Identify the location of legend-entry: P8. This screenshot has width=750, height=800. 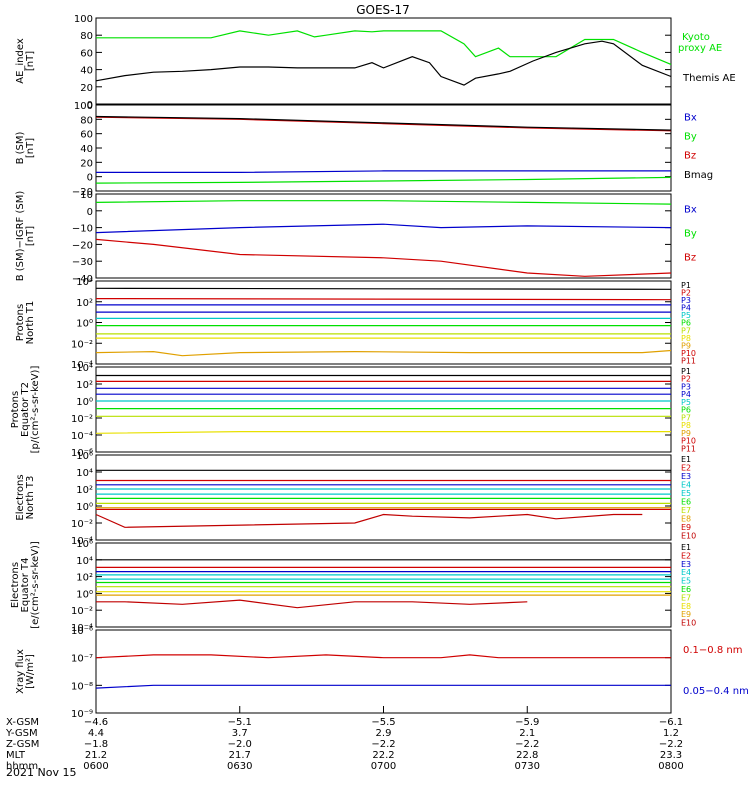
(686, 425).